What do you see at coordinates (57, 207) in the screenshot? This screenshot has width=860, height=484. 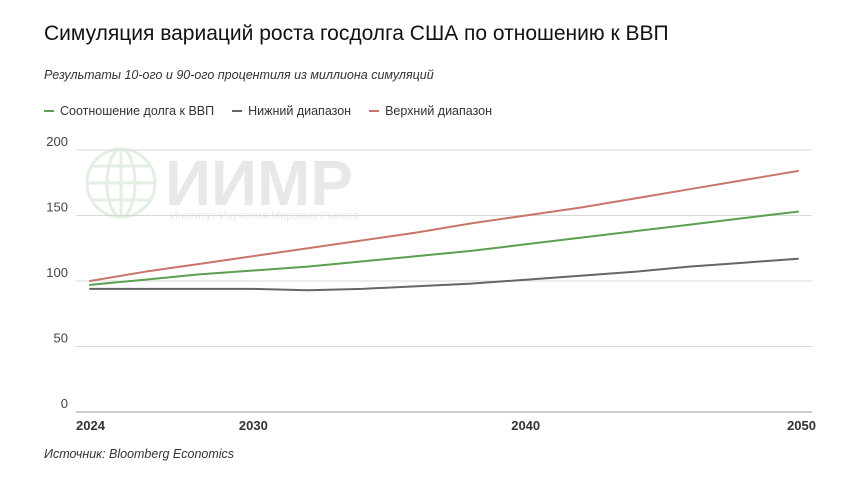 I see `y-tick-label-150: 150` at bounding box center [57, 207].